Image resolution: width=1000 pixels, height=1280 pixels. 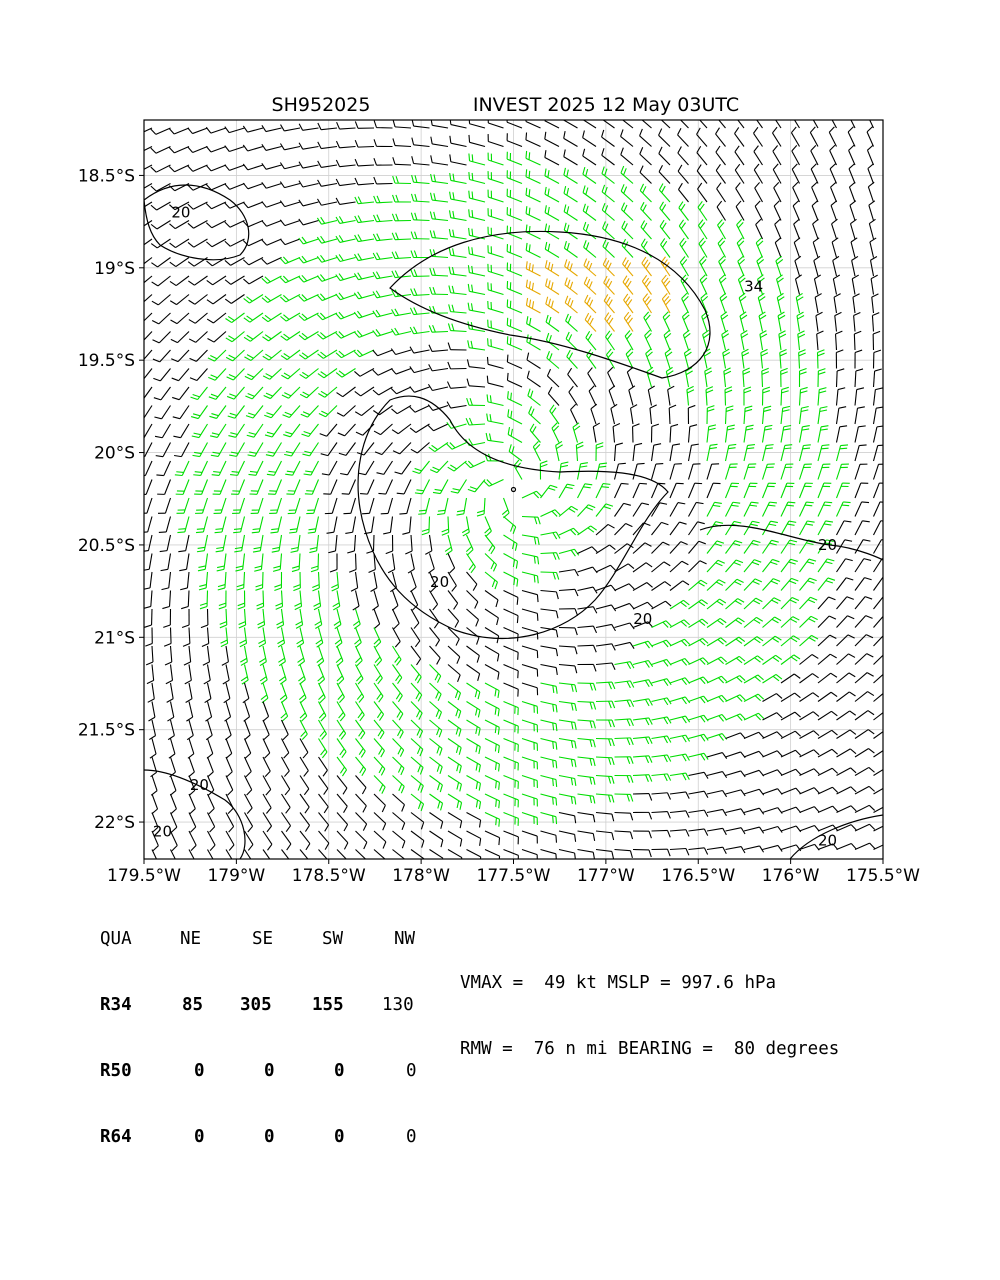 I want to click on radii-header-row: QUA NE SE SW NW, so click(x=121, y=939).